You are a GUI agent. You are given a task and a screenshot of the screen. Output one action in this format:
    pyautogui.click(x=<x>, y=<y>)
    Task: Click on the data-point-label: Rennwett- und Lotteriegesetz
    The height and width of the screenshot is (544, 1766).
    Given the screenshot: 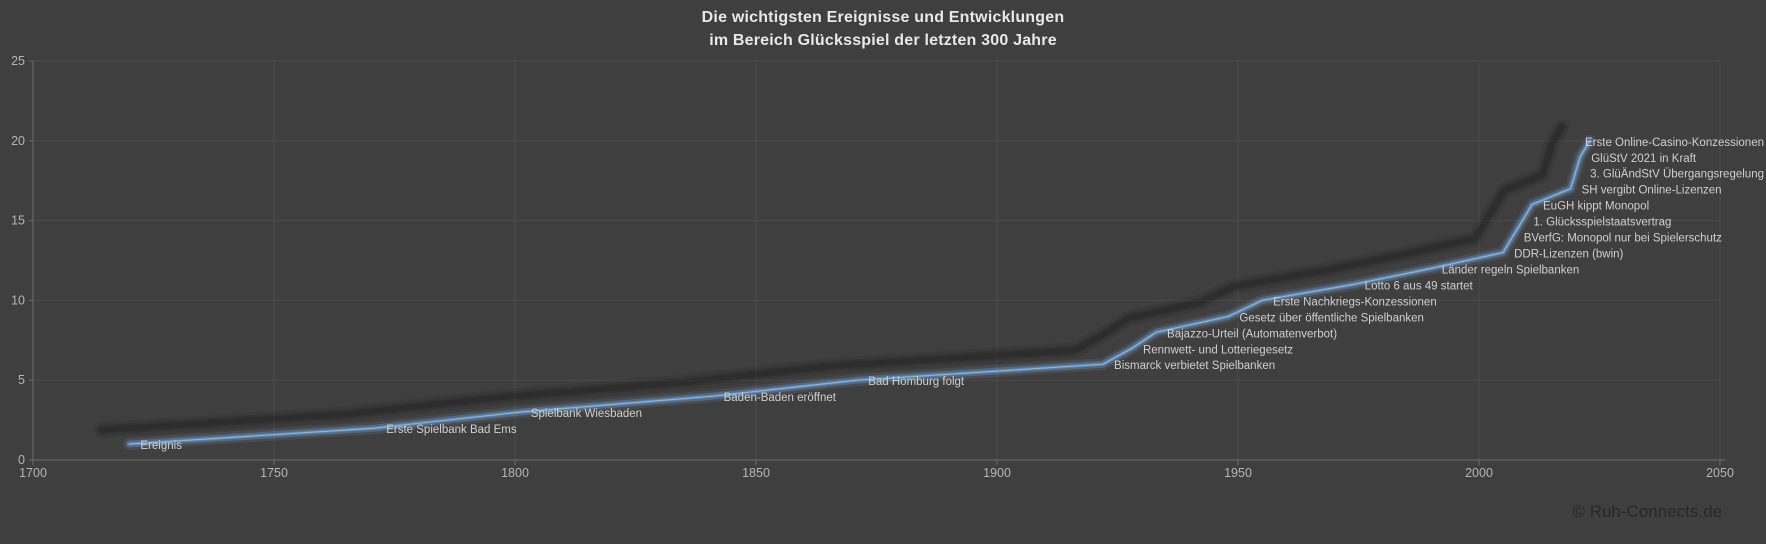 What is the action you would take?
    pyautogui.click(x=1218, y=350)
    